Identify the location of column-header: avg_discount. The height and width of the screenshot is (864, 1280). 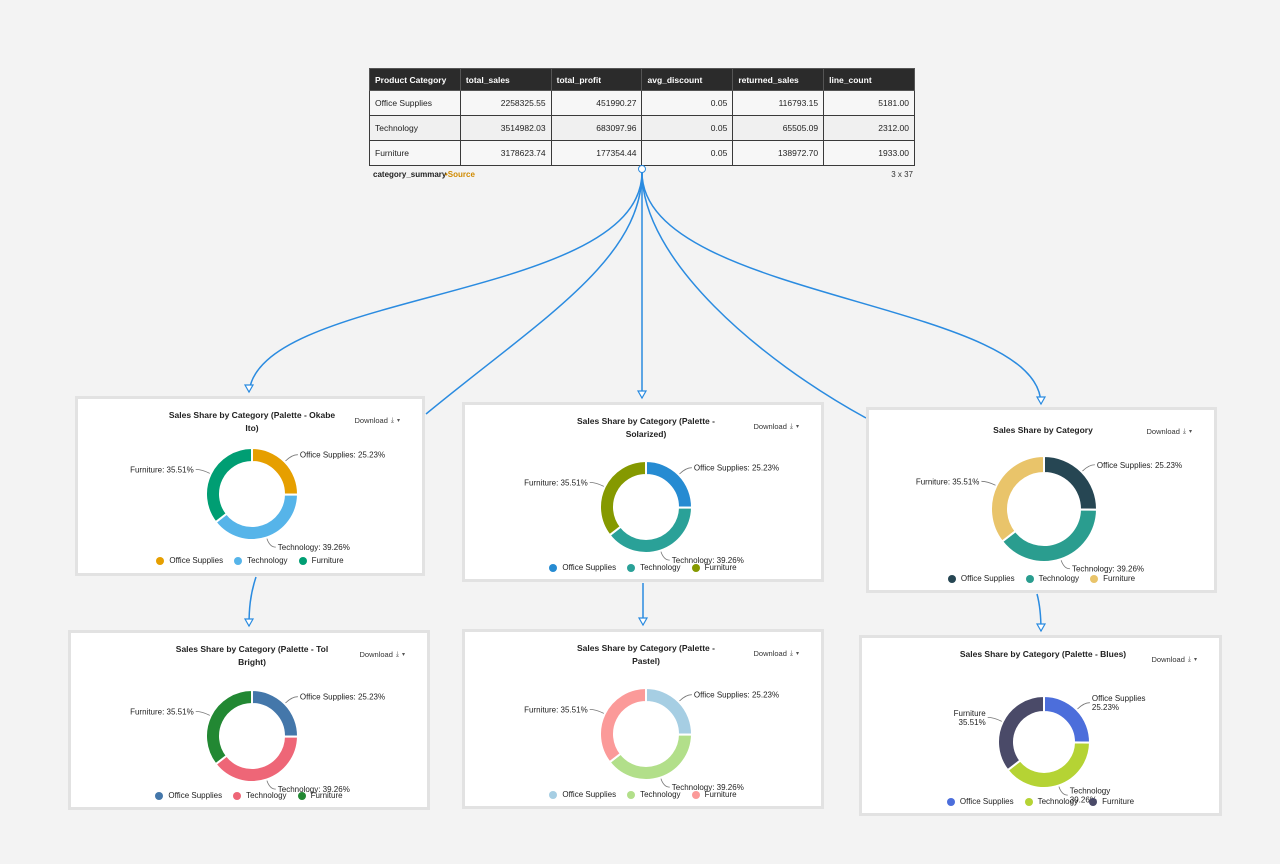
(687, 79).